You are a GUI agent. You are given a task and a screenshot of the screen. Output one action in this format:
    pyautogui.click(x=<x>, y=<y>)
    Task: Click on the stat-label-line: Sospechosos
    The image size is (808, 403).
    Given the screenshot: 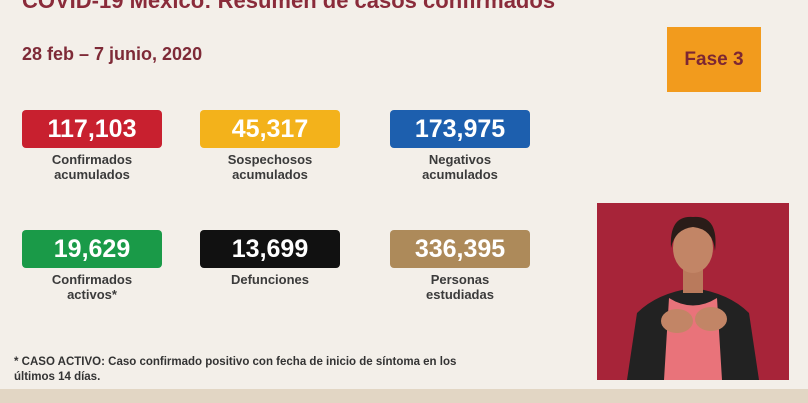 What is the action you would take?
    pyautogui.click(x=270, y=159)
    